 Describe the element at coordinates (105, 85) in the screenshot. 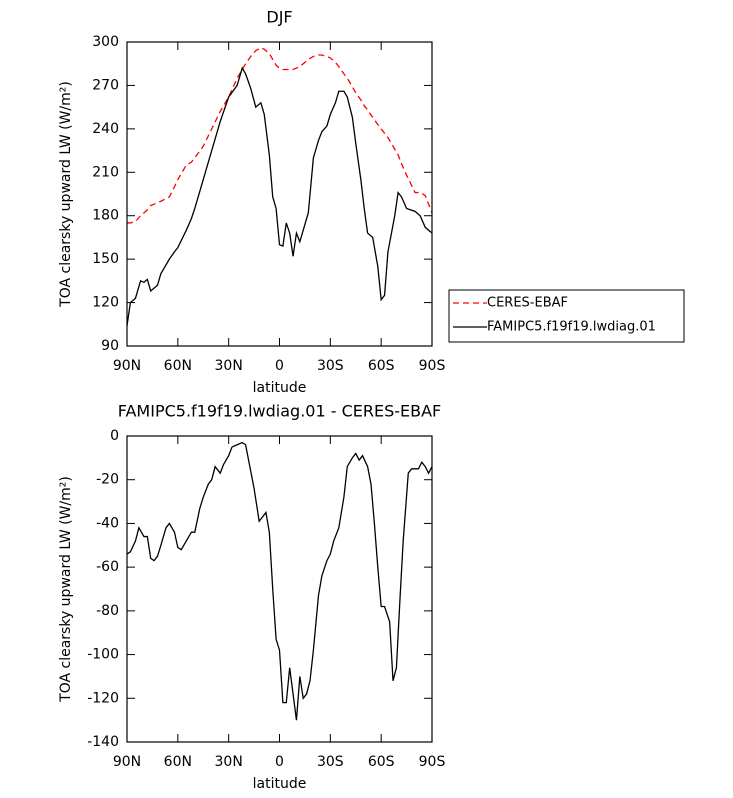

I see `y-tick-label: 270` at that location.